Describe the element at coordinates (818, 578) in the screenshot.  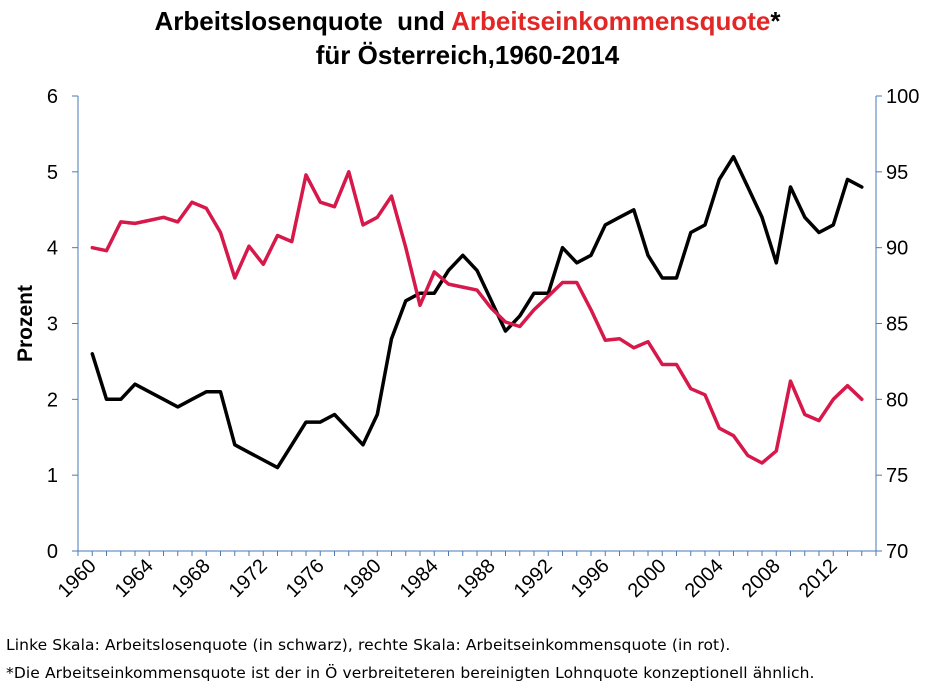
I see `x-tick-label: 2012` at that location.